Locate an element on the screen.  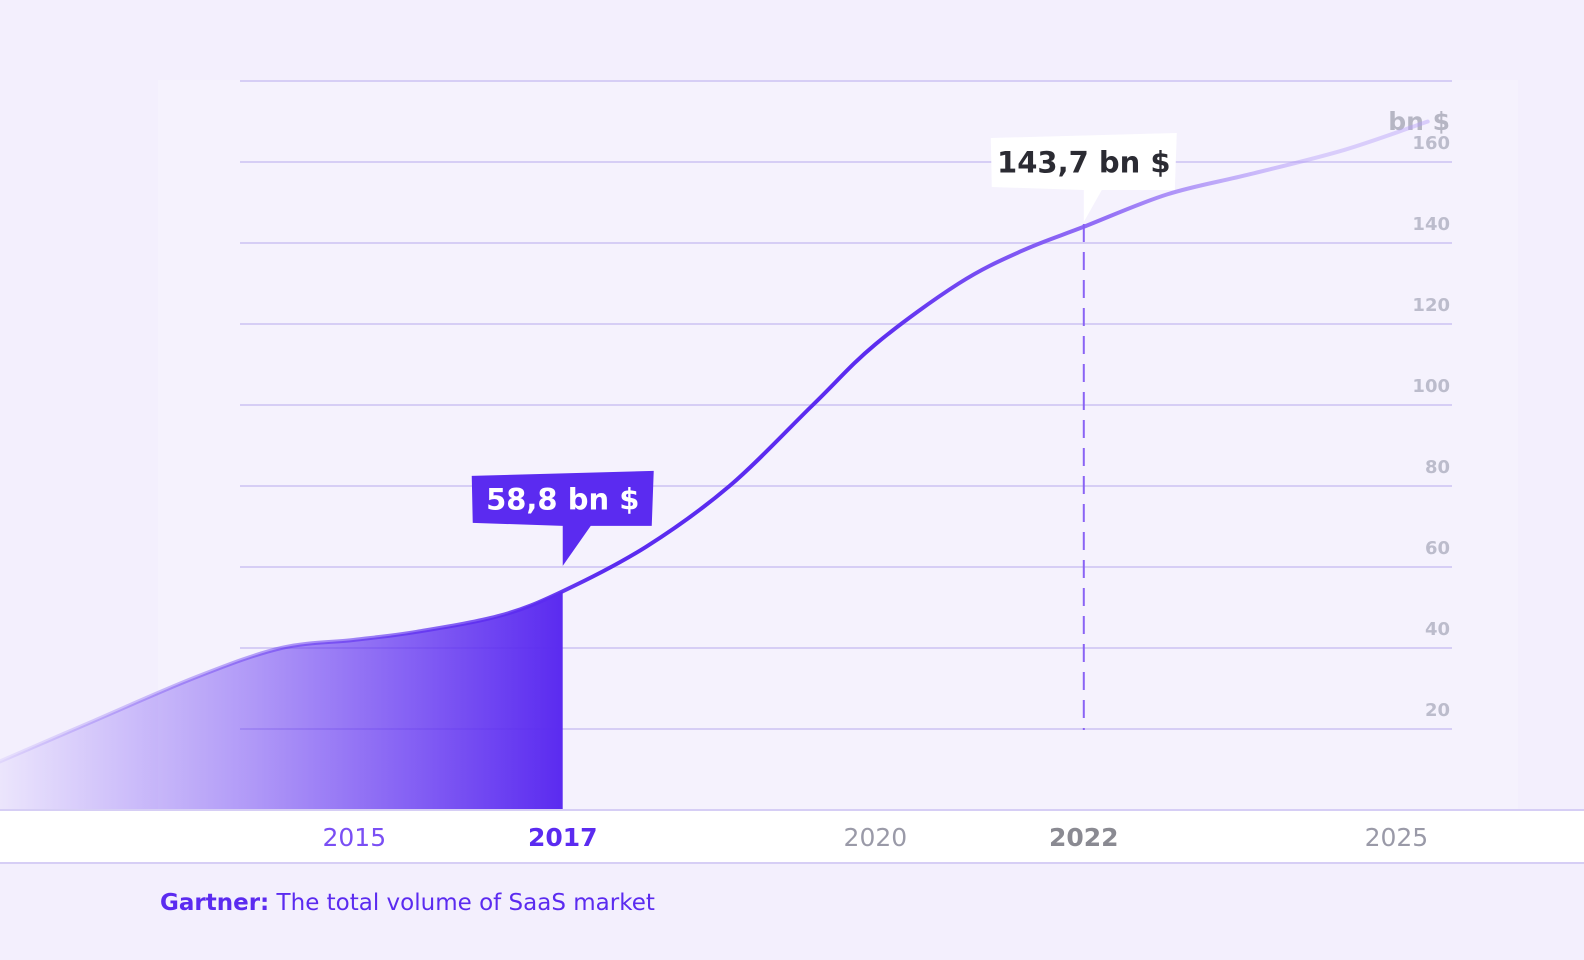
x-tick-label: 2022 is located at coordinates (1084, 837).